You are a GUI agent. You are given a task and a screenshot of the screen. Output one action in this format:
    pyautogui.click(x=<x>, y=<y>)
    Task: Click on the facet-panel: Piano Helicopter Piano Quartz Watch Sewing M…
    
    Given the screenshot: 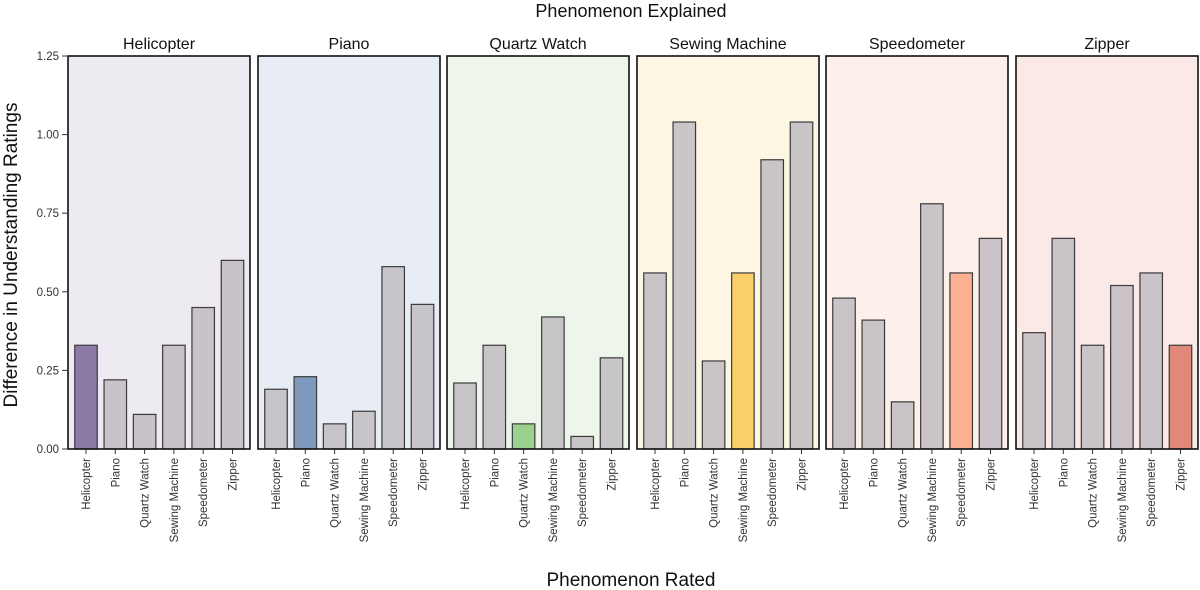 What is the action you would take?
    pyautogui.click(x=349, y=289)
    